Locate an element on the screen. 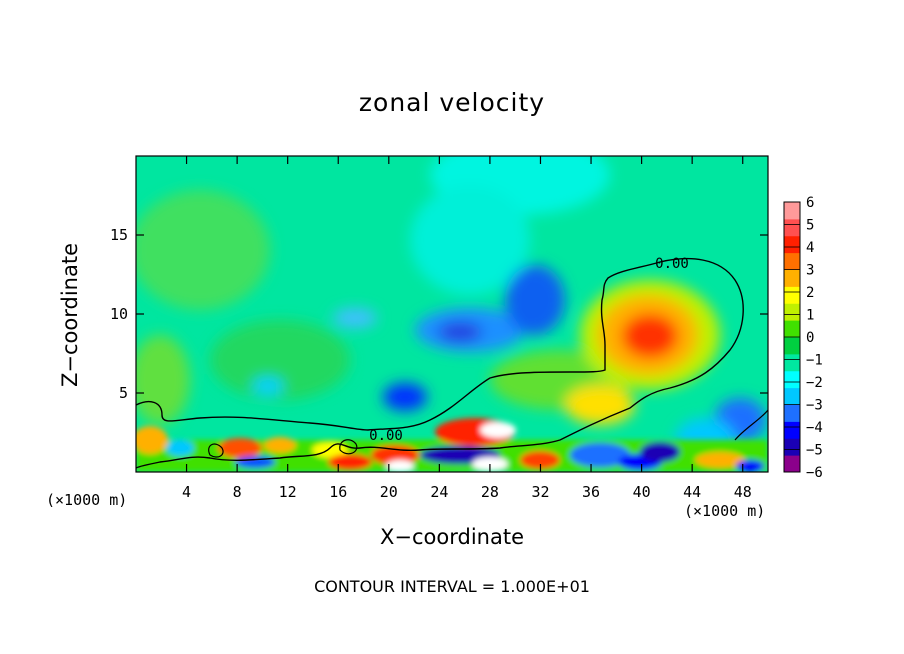  x-axis-unit-left: (×1000 m) is located at coordinates (87, 500).